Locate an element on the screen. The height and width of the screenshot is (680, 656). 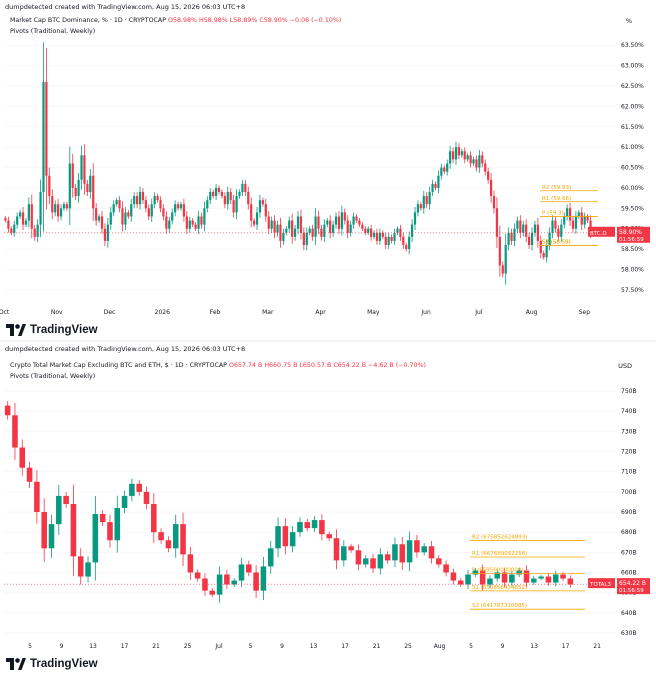
panel-separator is located at coordinates (328, 341).